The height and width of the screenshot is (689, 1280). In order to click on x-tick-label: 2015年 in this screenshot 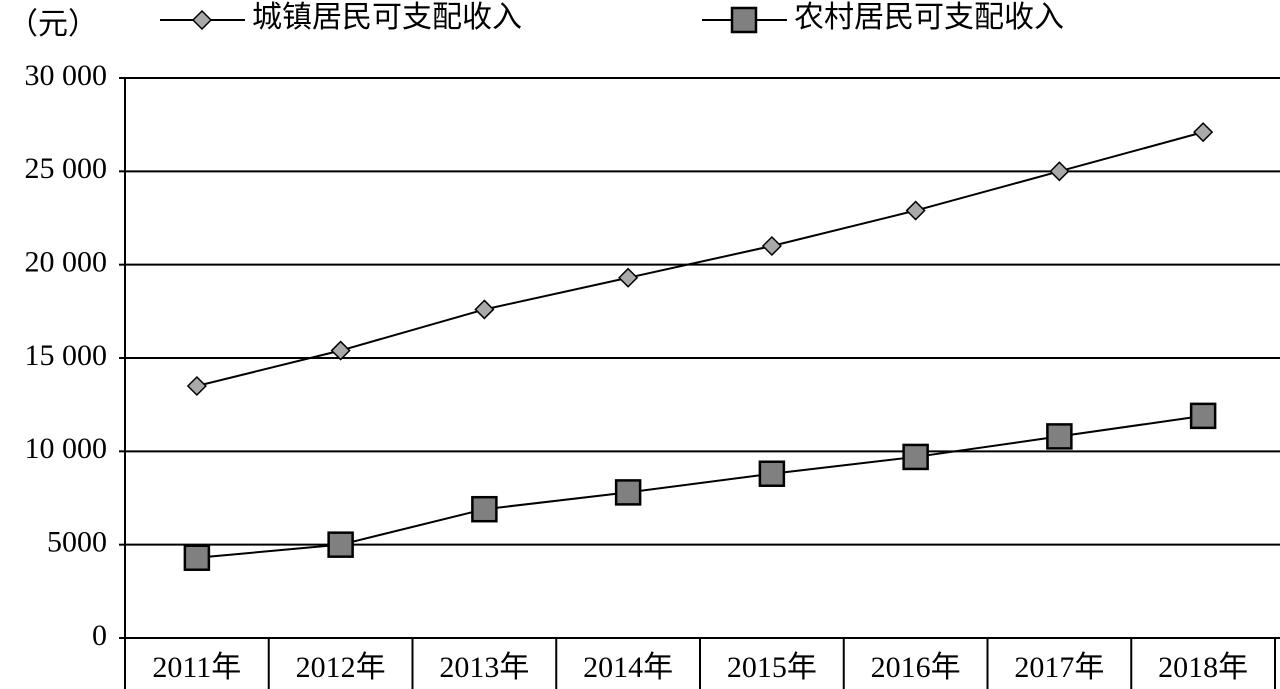, I will do `click(772, 667)`.